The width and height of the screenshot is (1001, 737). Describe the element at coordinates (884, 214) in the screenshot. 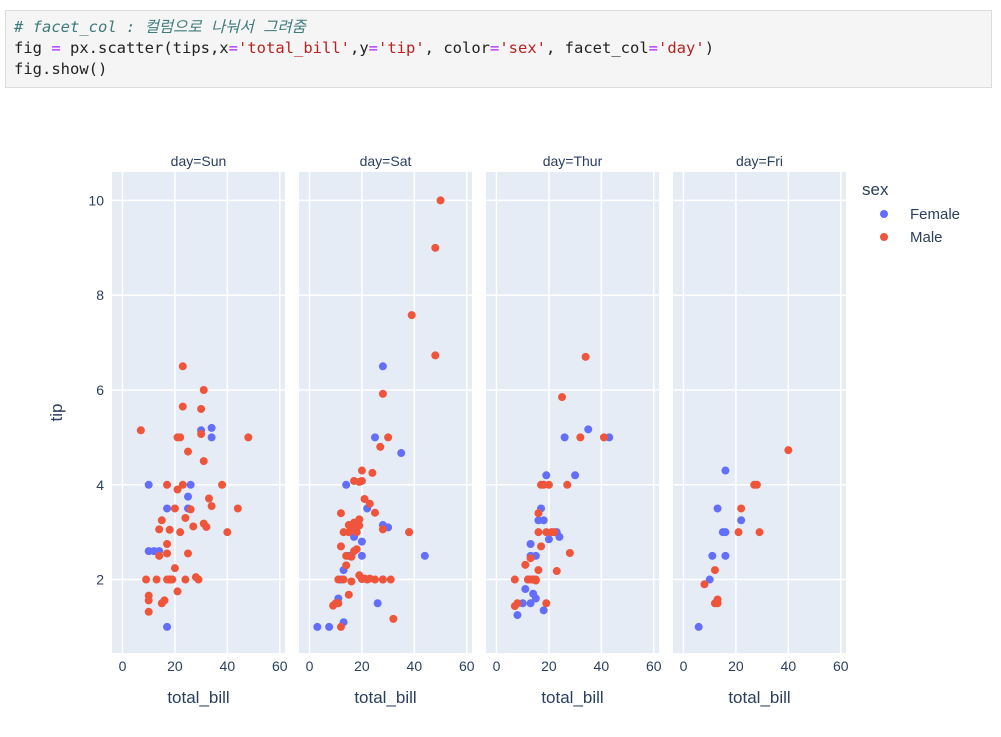

I see `legend-marker-female` at that location.